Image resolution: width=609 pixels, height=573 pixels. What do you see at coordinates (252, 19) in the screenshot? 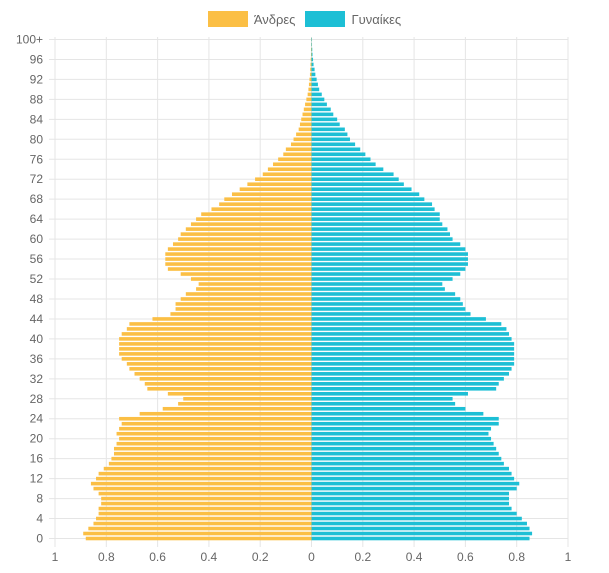
I see `legend-item-males: Άνδρες` at bounding box center [252, 19].